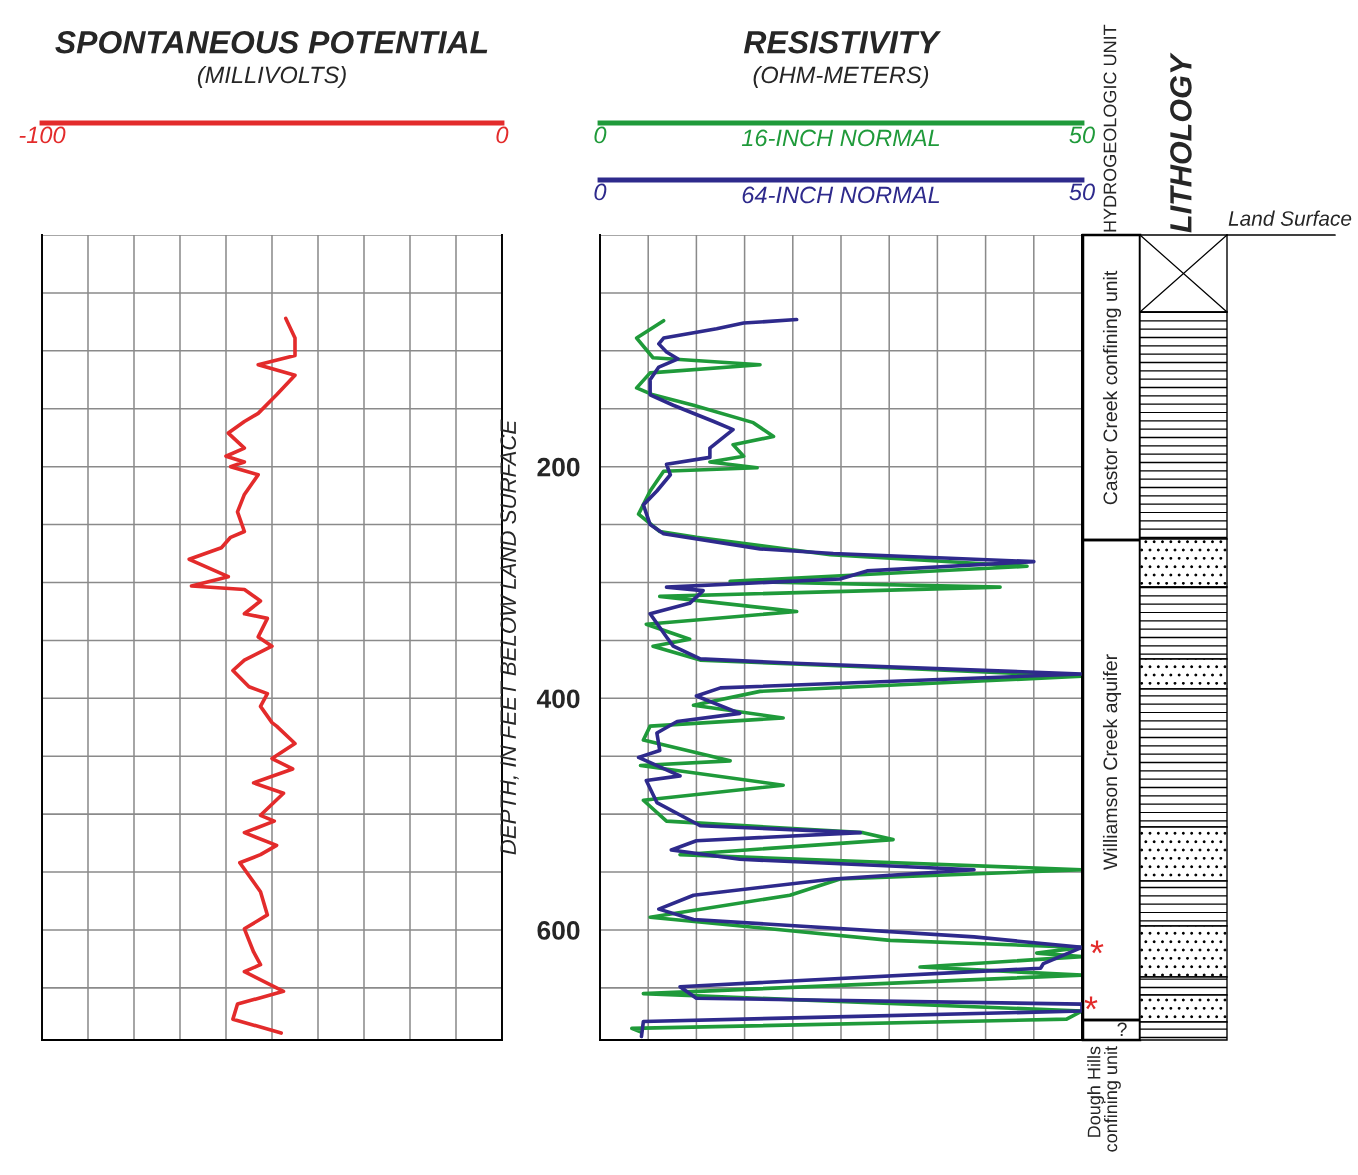 Image resolution: width=1358 pixels, height=1175 pixels. What do you see at coordinates (558, 467) in the screenshot?
I see `y-tick-label: 200` at bounding box center [558, 467].